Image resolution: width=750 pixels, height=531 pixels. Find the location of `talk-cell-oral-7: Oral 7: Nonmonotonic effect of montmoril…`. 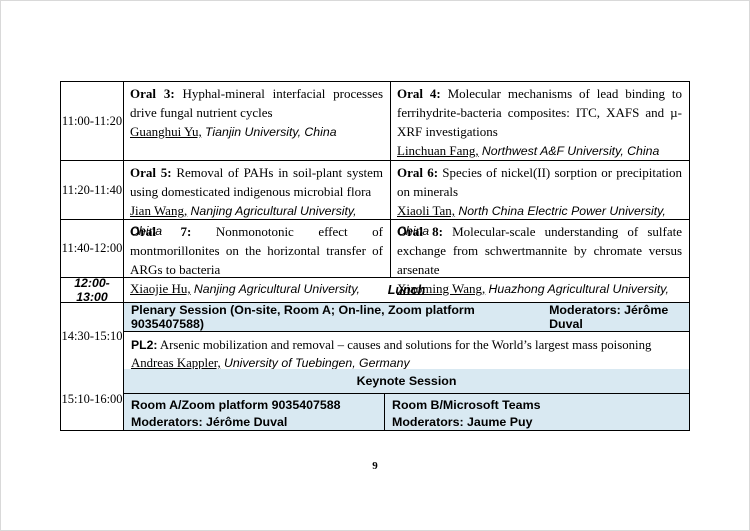

talk-cell-oral-7: Oral 7: Nonmonotonic effect of montmoril… is located at coordinates (257, 268).